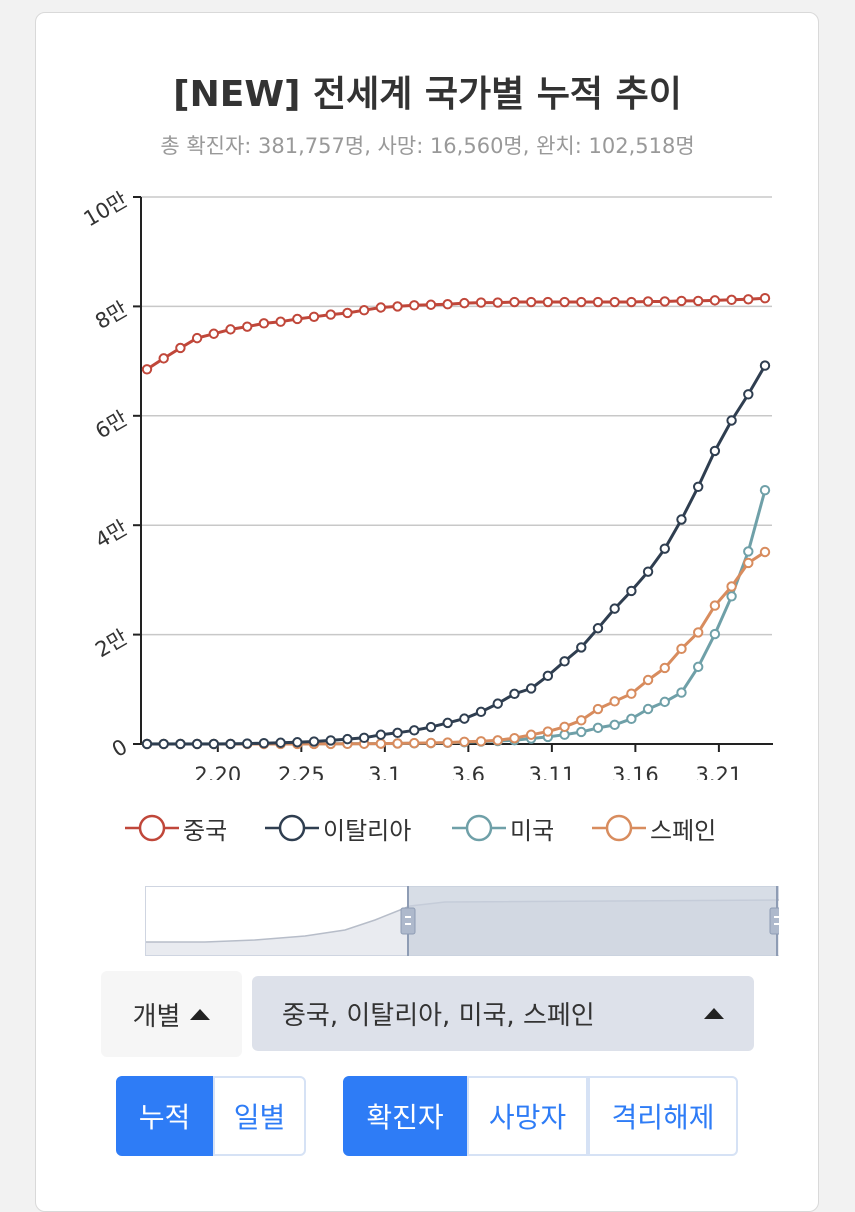 This screenshot has height=1212, width=855. Describe the element at coordinates (503, 828) in the screenshot. I see `legend-item-usa: 미국` at that location.